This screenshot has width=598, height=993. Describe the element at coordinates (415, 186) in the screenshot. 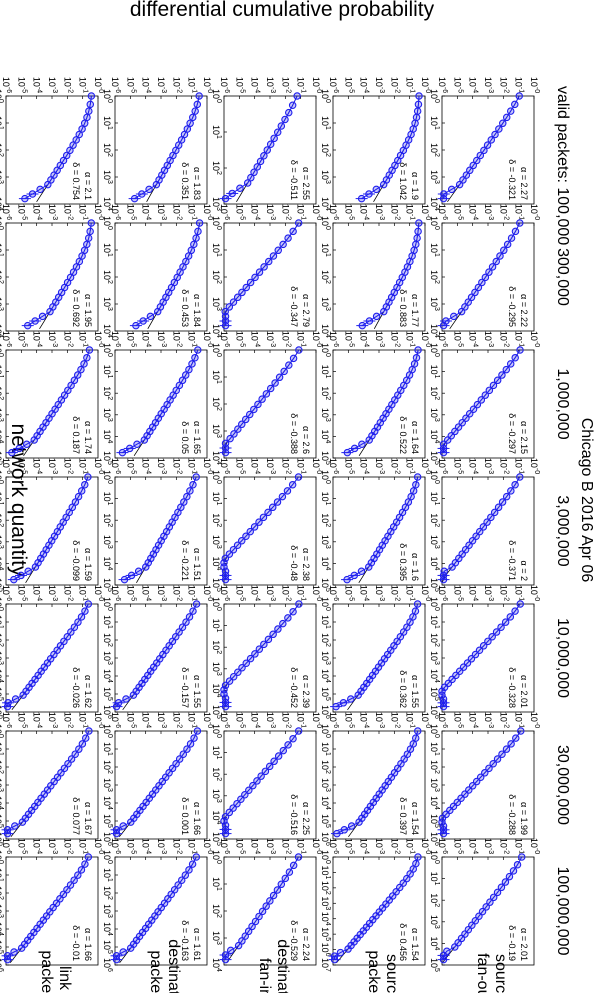

I see `alpha-annotation: α = 1.9` at that location.